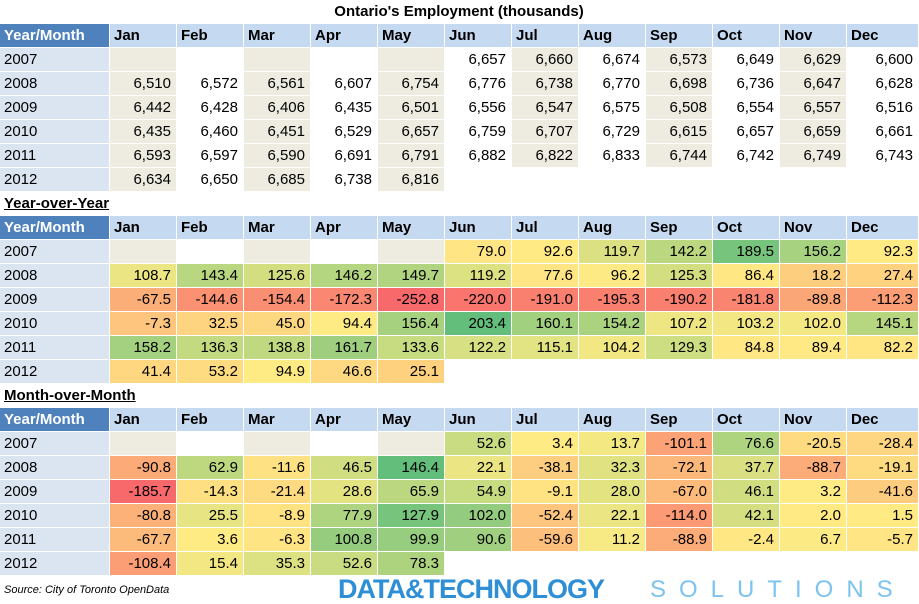 This screenshot has width=919, height=604. Describe the element at coordinates (746, 252) in the screenshot. I see `table-cell: 189.5` at that location.